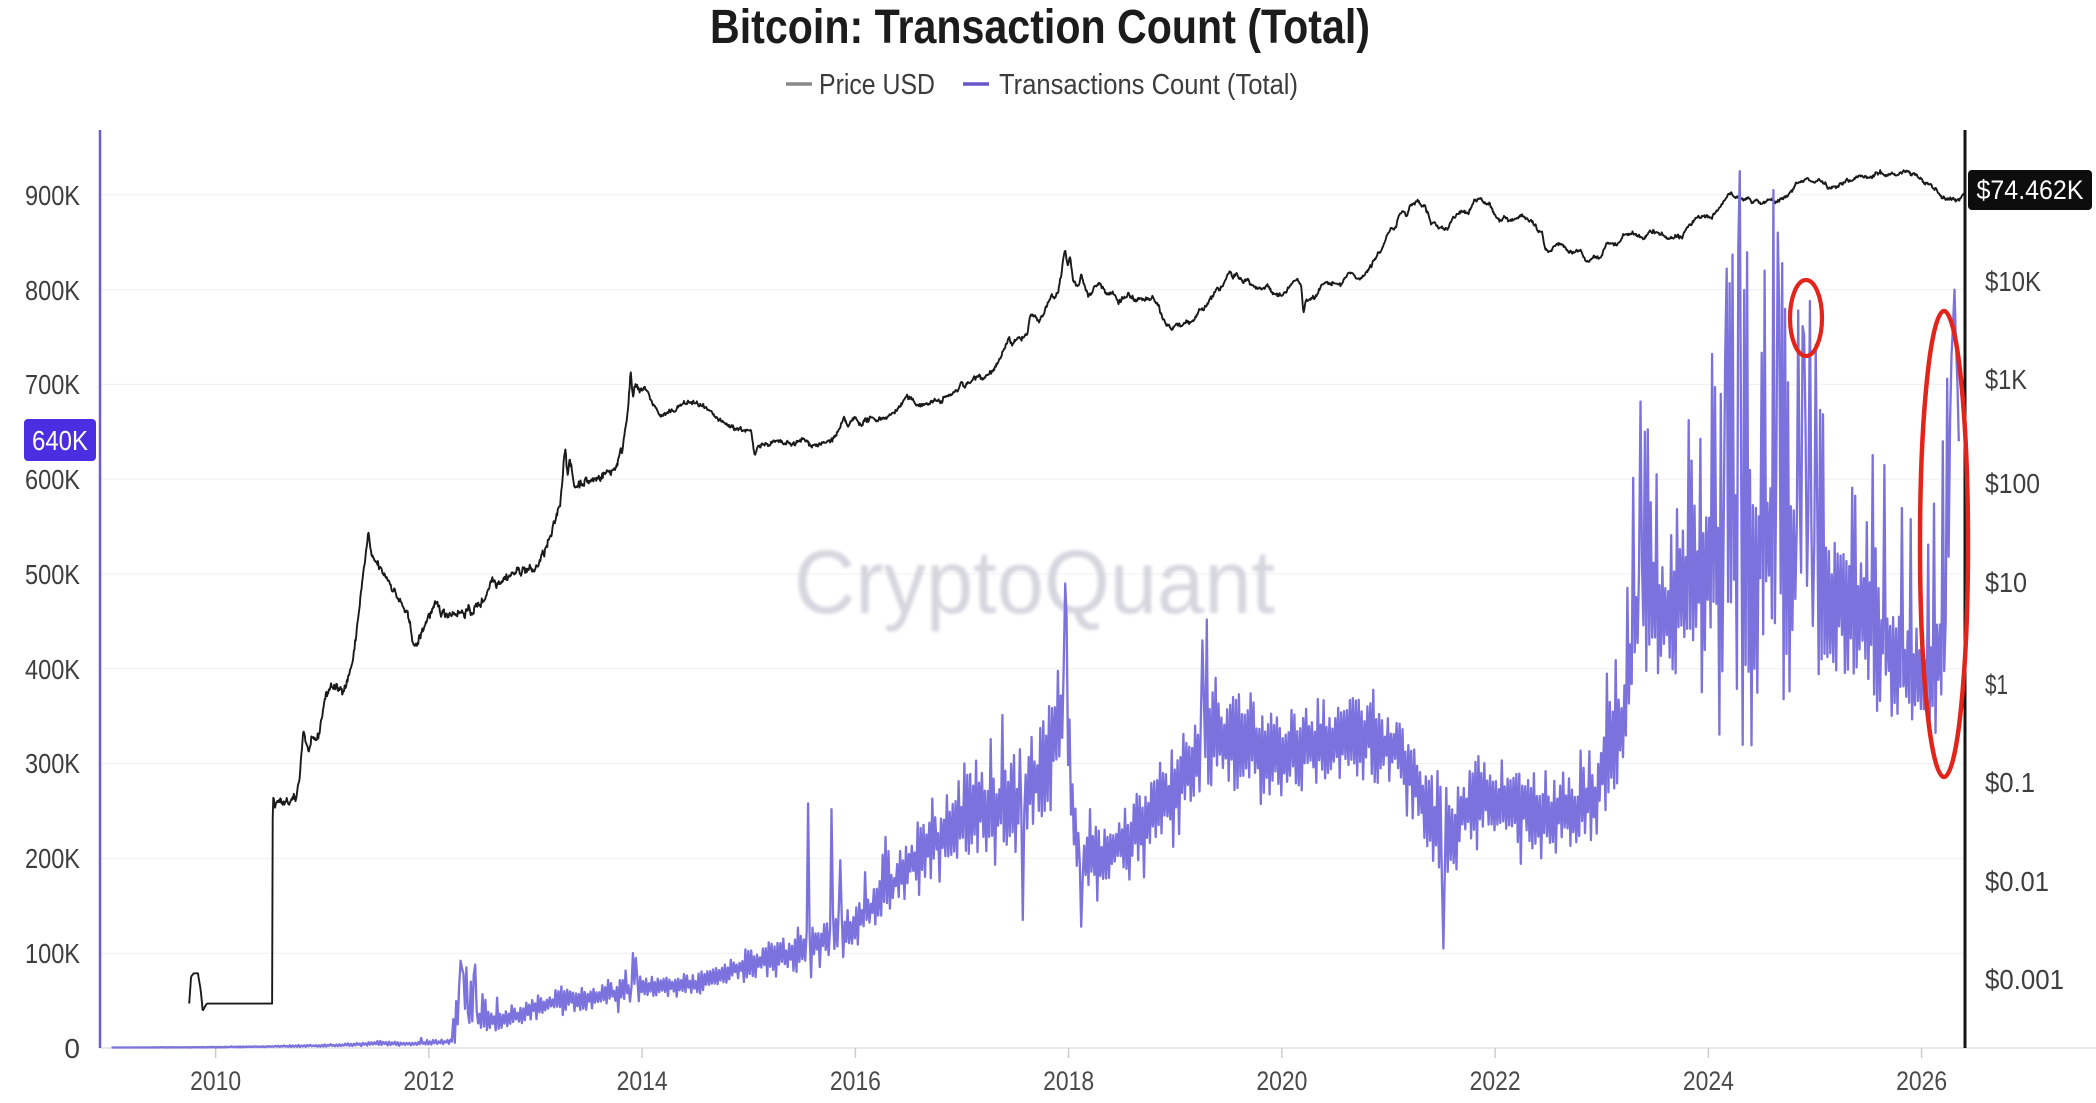  Describe the element at coordinates (60, 440) in the screenshot. I see `svg-text: 640K` at that location.